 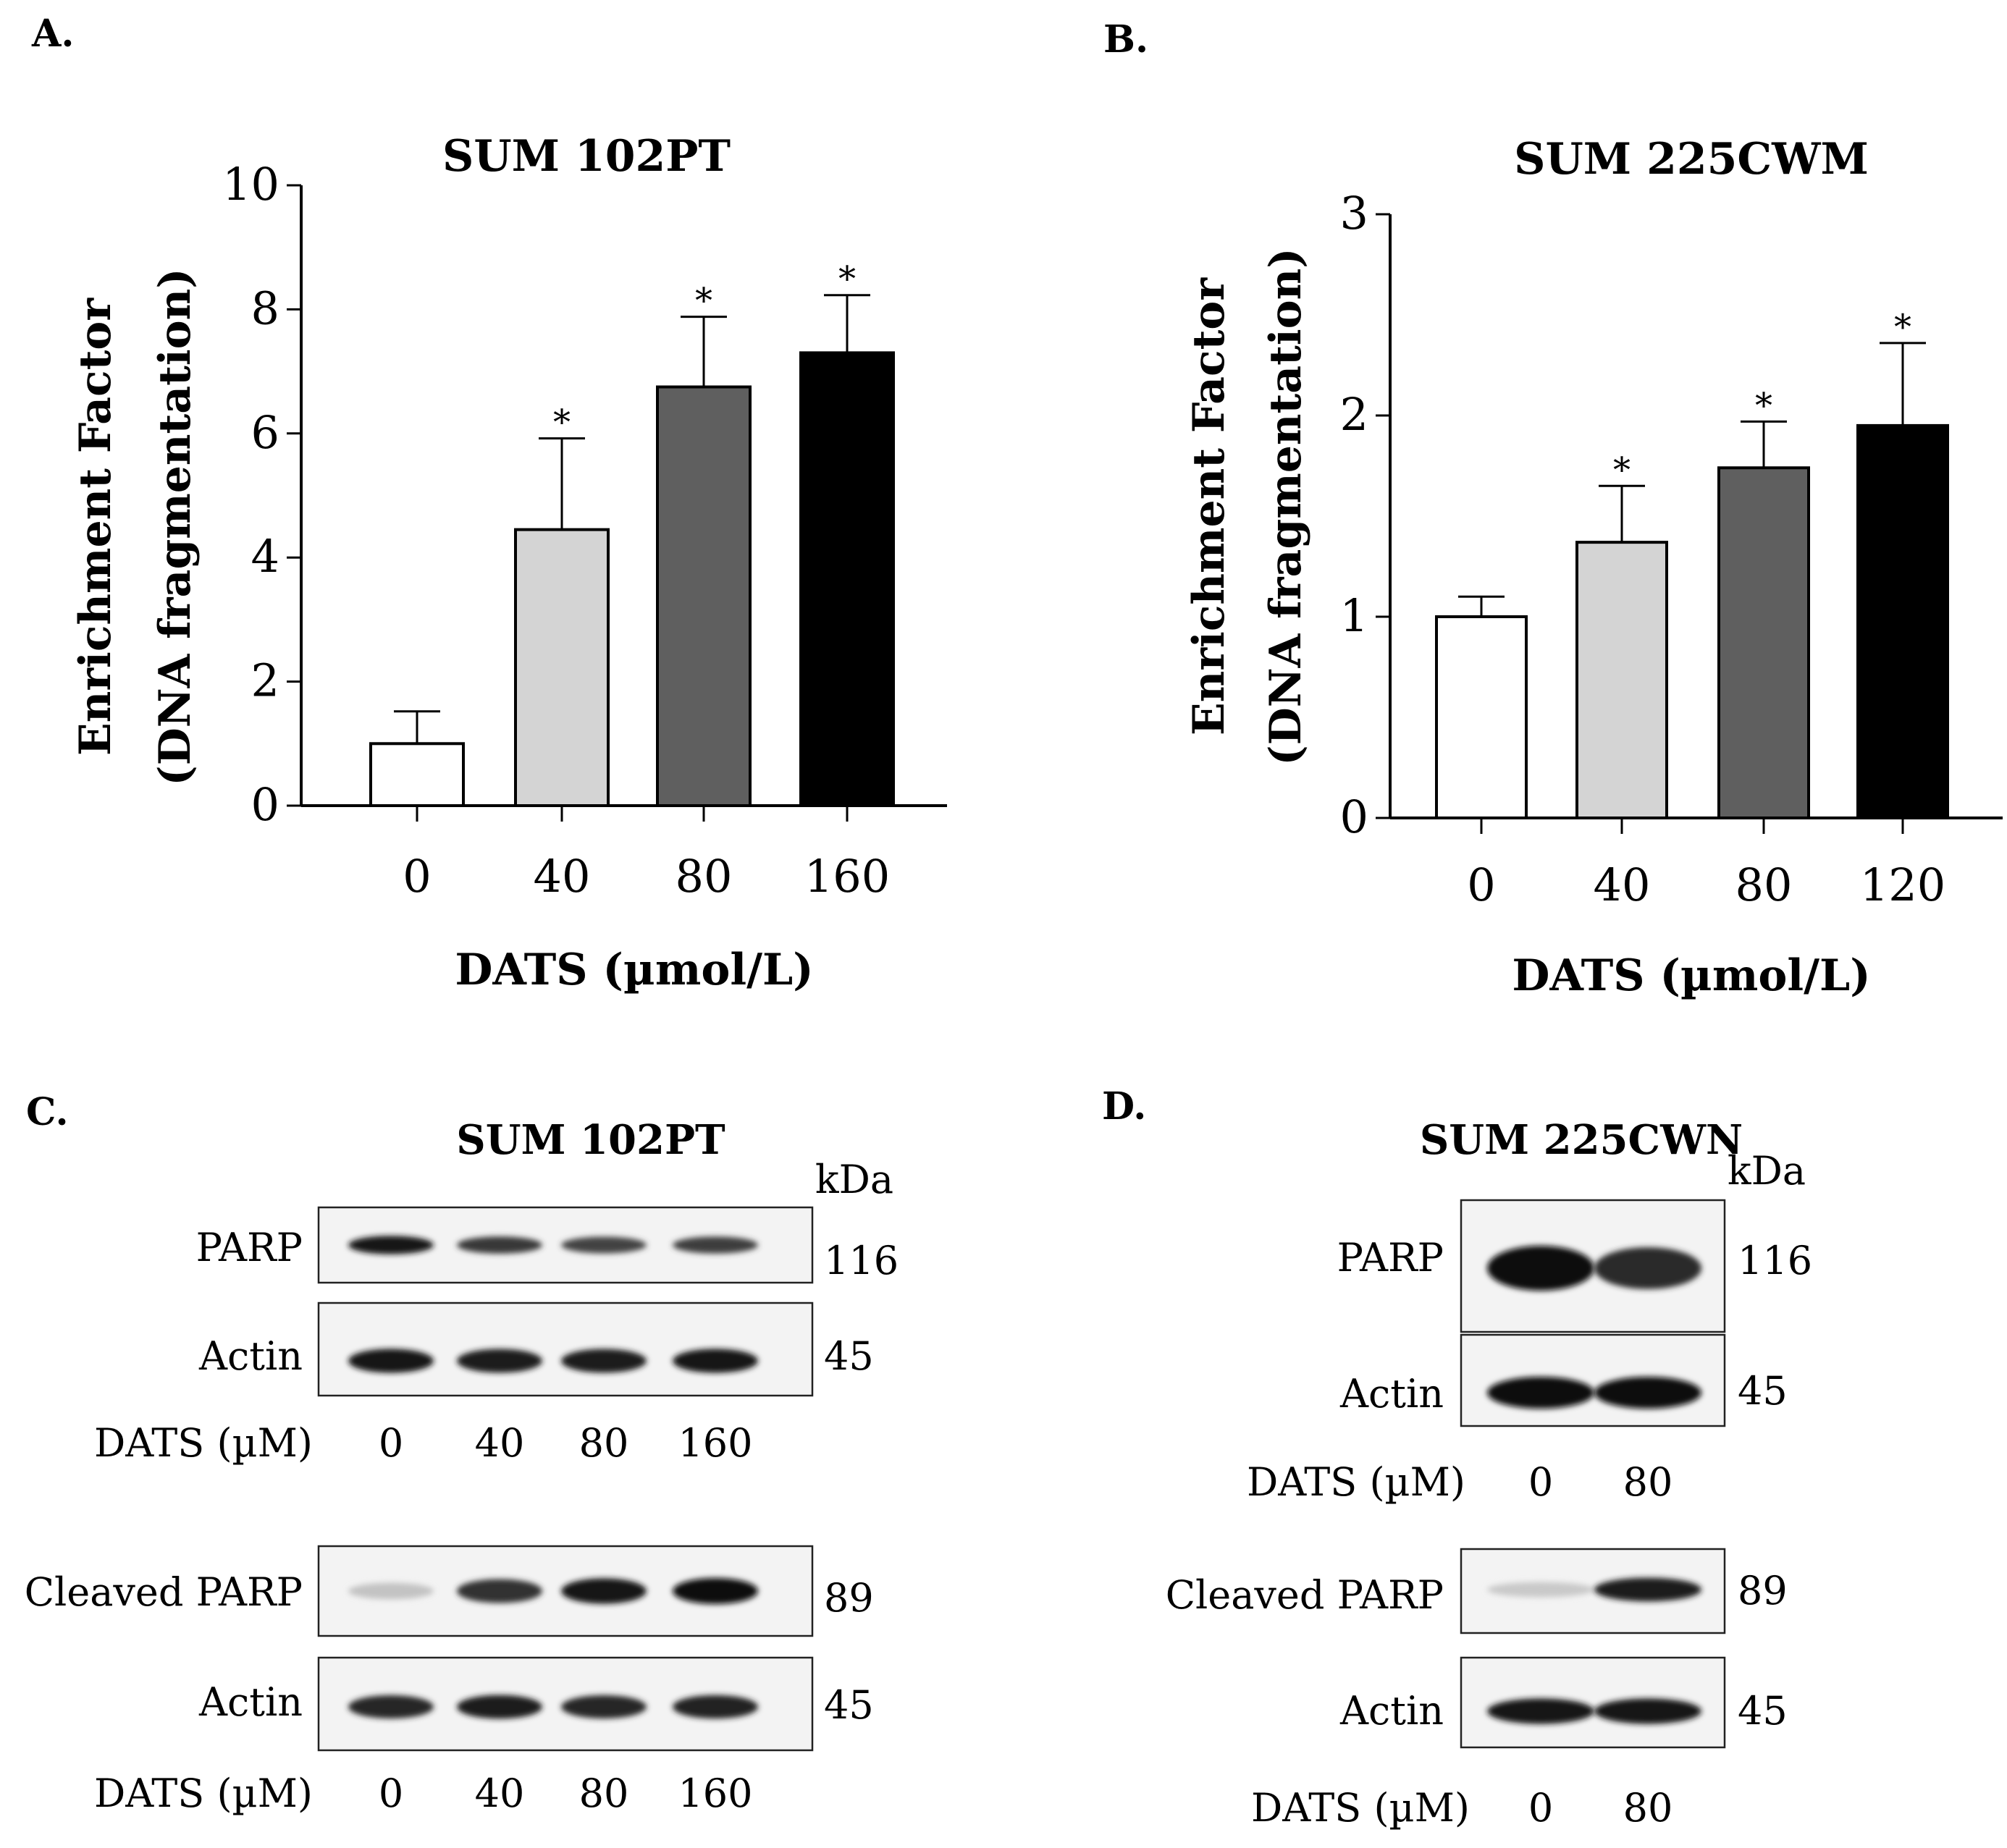 I want to click on significance-star-b-1: *, so click(x=1622, y=470).